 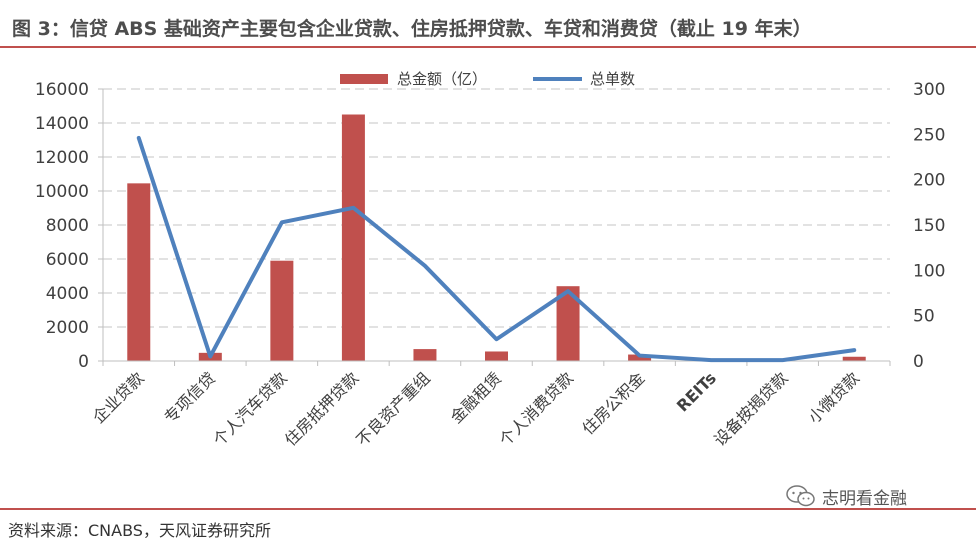 What do you see at coordinates (392, 408) in the screenshot?
I see `category-label: 不良资产重组` at bounding box center [392, 408].